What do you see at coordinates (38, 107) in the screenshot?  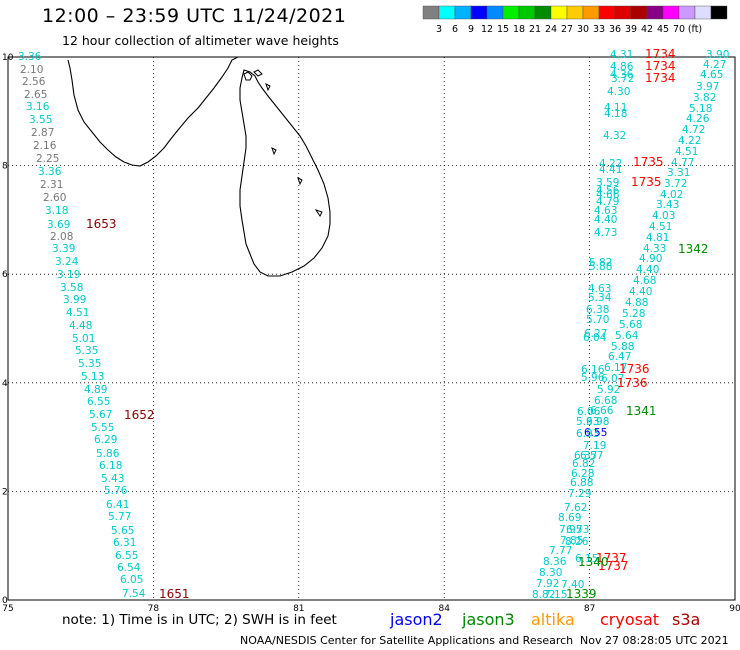 I see `wave-height-value: 3.16` at bounding box center [38, 107].